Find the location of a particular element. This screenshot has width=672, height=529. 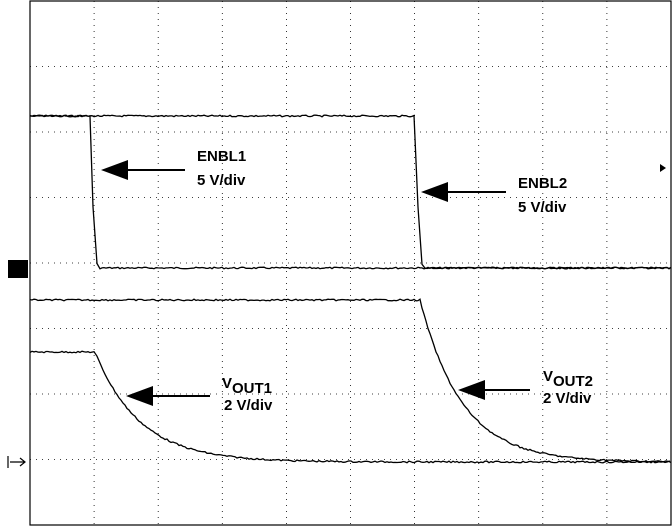

trace-name: ENBL2 is located at coordinates (542, 183).